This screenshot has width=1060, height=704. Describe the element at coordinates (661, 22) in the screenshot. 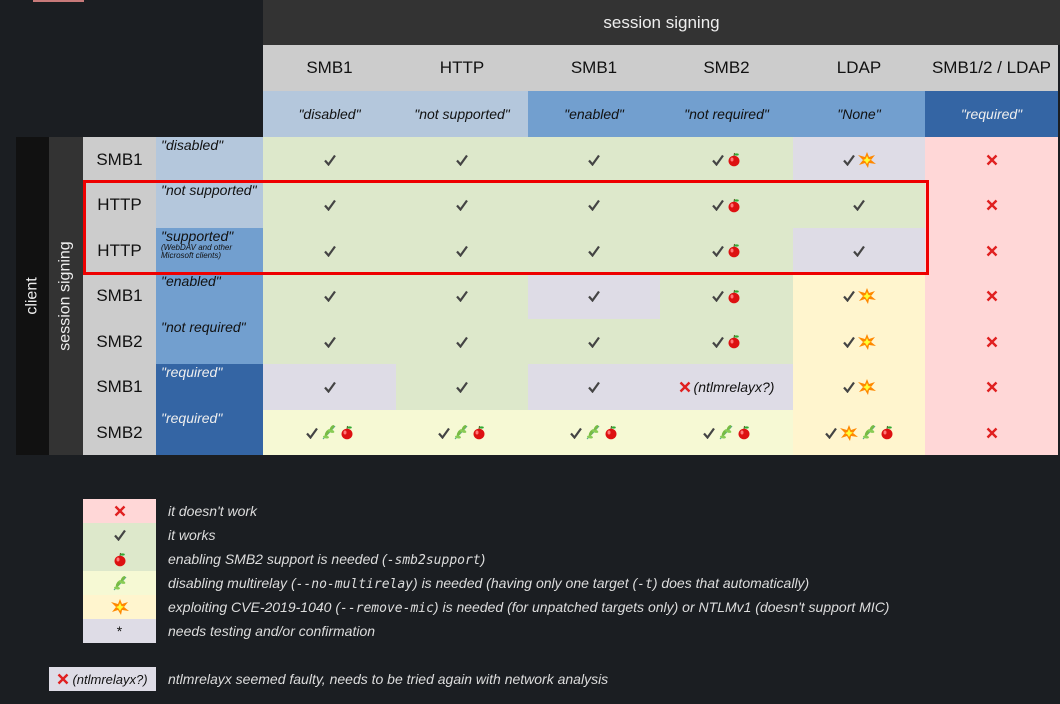

I see `session-signing-header: session signing` at that location.